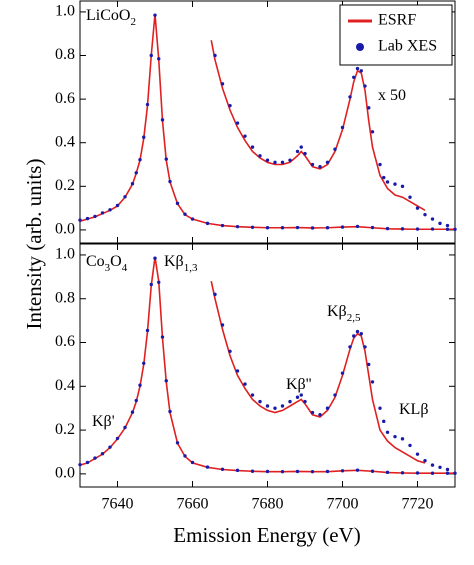 This screenshot has width=474, height=565. I want to click on x-tick-label: 7700, so click(343, 504).